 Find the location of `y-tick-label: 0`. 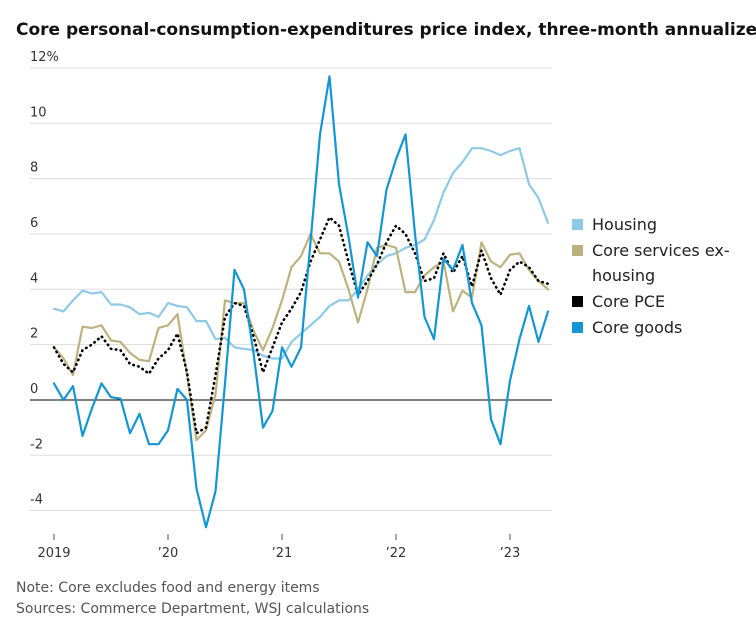

y-tick-label: 0 is located at coordinates (34, 389).